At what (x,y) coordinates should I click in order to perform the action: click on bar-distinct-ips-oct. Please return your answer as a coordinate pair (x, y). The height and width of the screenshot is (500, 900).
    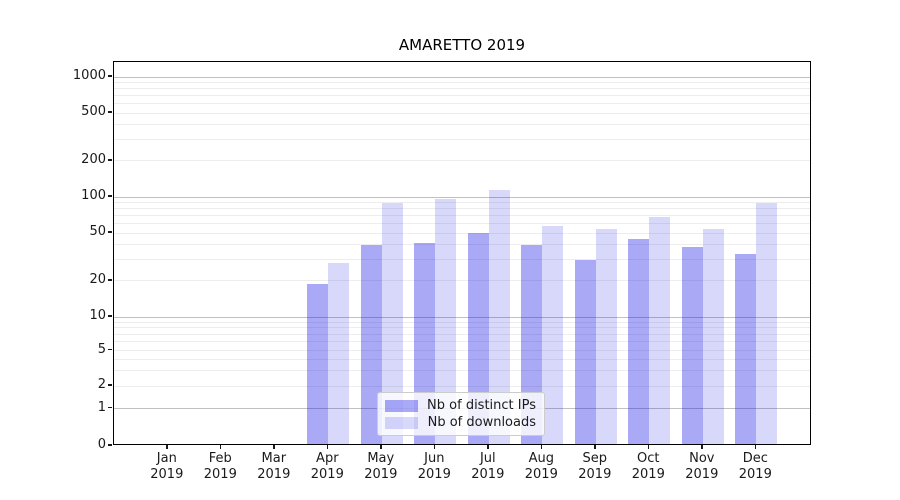
    Looking at the image, I should click on (639, 341).